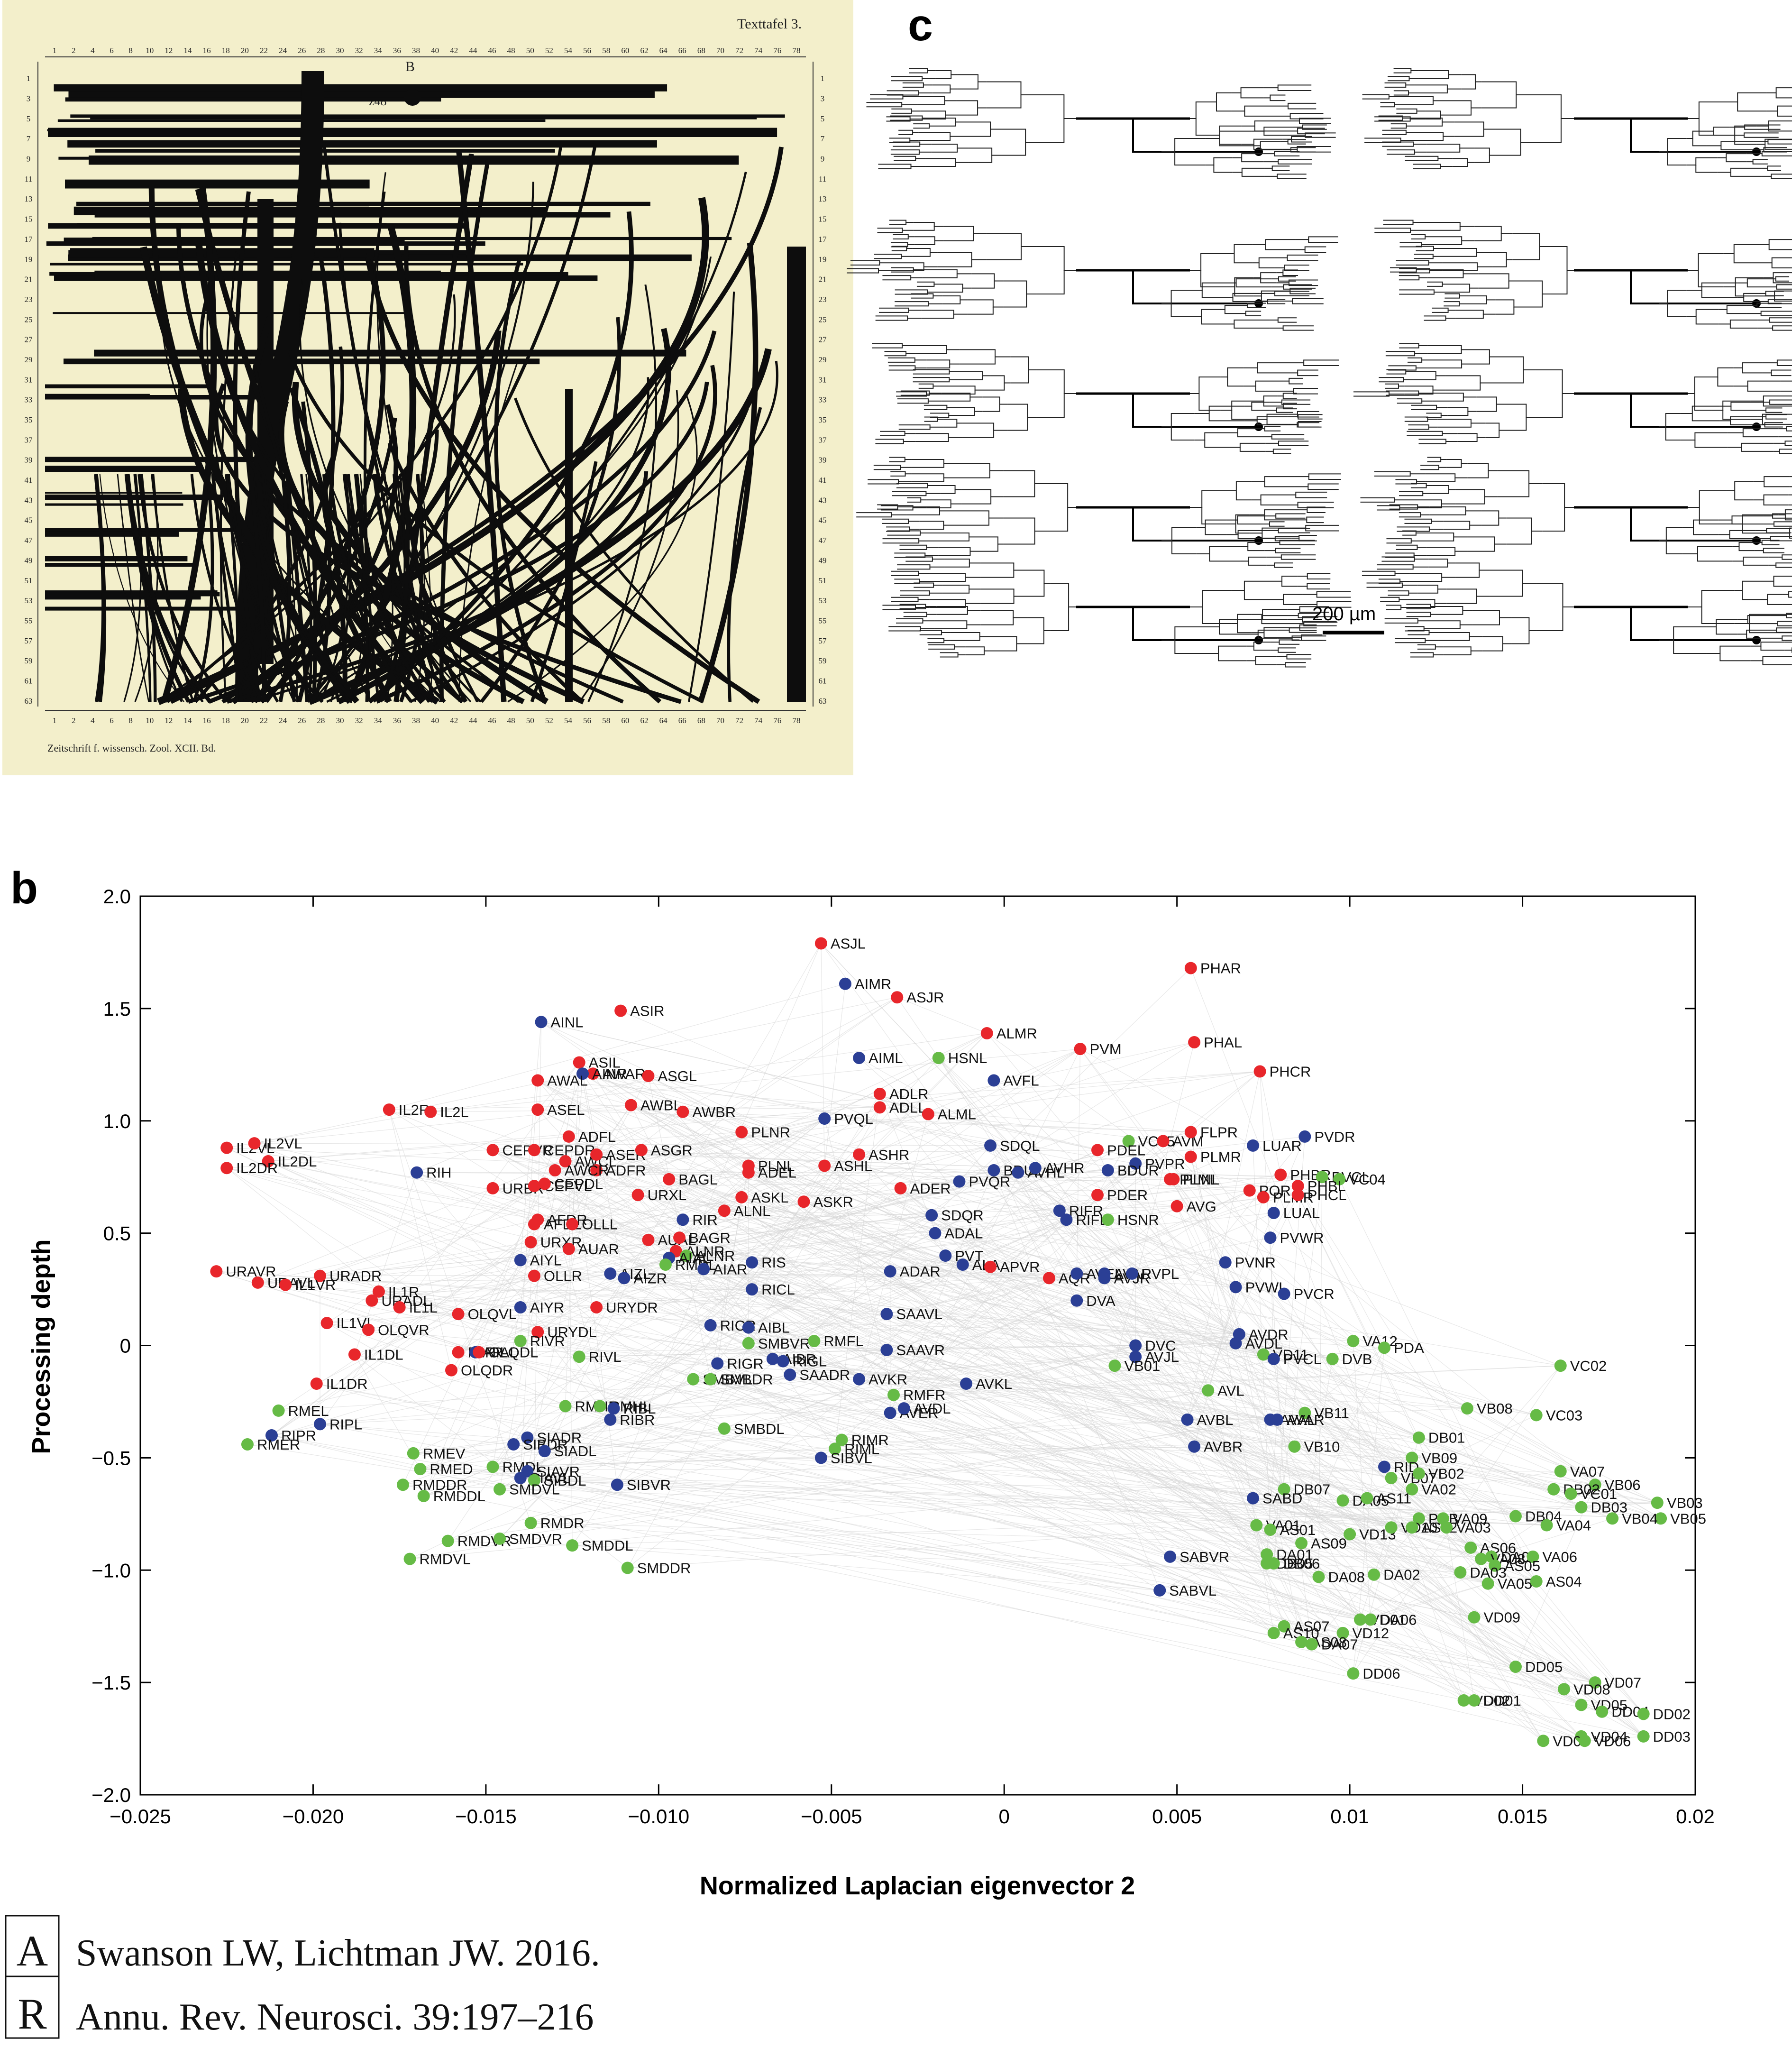 The height and width of the screenshot is (2048, 1792). Describe the element at coordinates (1017, 1033) in the screenshot. I see `neuron-label: ALMR` at that location.